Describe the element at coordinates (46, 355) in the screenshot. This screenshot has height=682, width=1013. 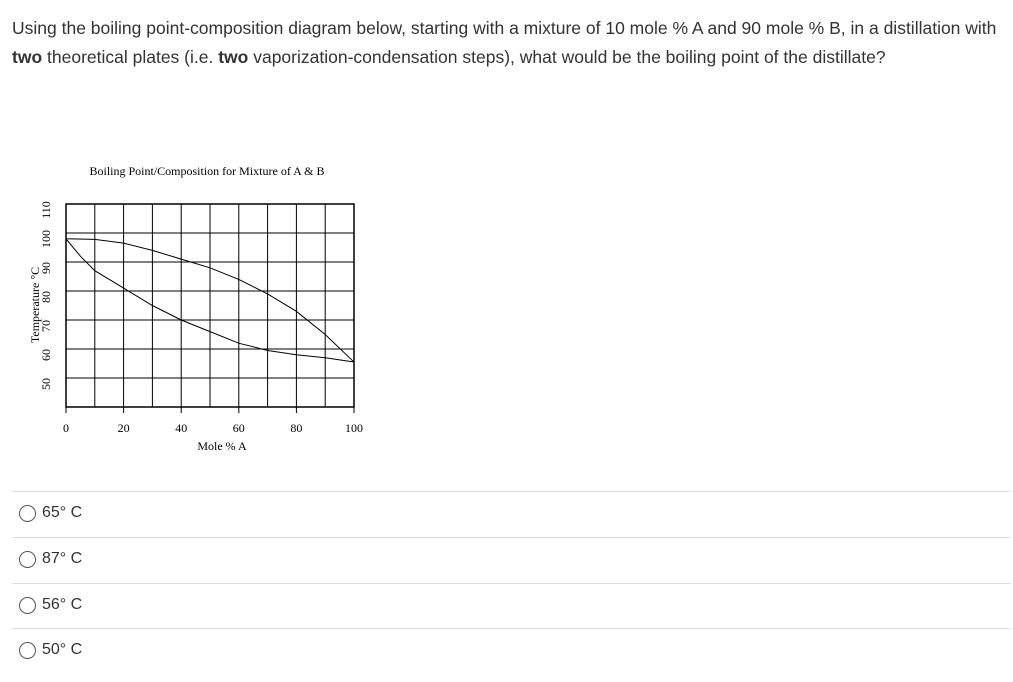
I see `y-tick-label: 60` at that location.